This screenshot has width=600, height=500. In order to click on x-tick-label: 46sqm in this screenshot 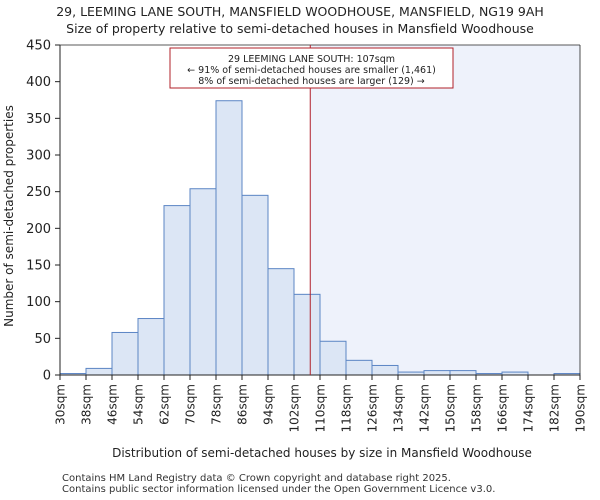, I will do `click(113, 404)`.